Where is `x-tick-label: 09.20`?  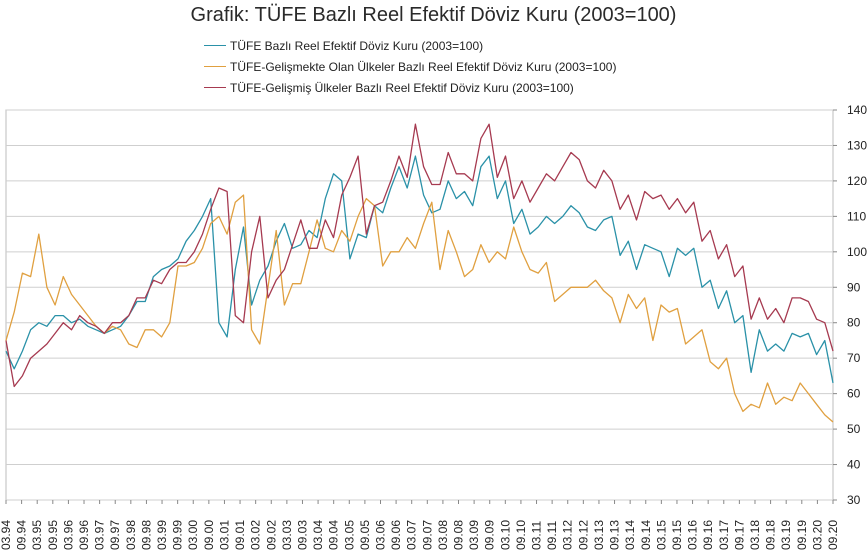
x-tick-label: 09.20 is located at coordinates (833, 535).